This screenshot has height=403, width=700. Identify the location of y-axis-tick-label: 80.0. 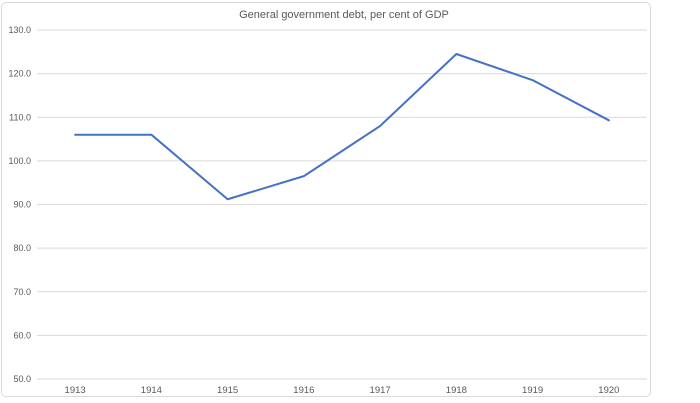
(22, 248).